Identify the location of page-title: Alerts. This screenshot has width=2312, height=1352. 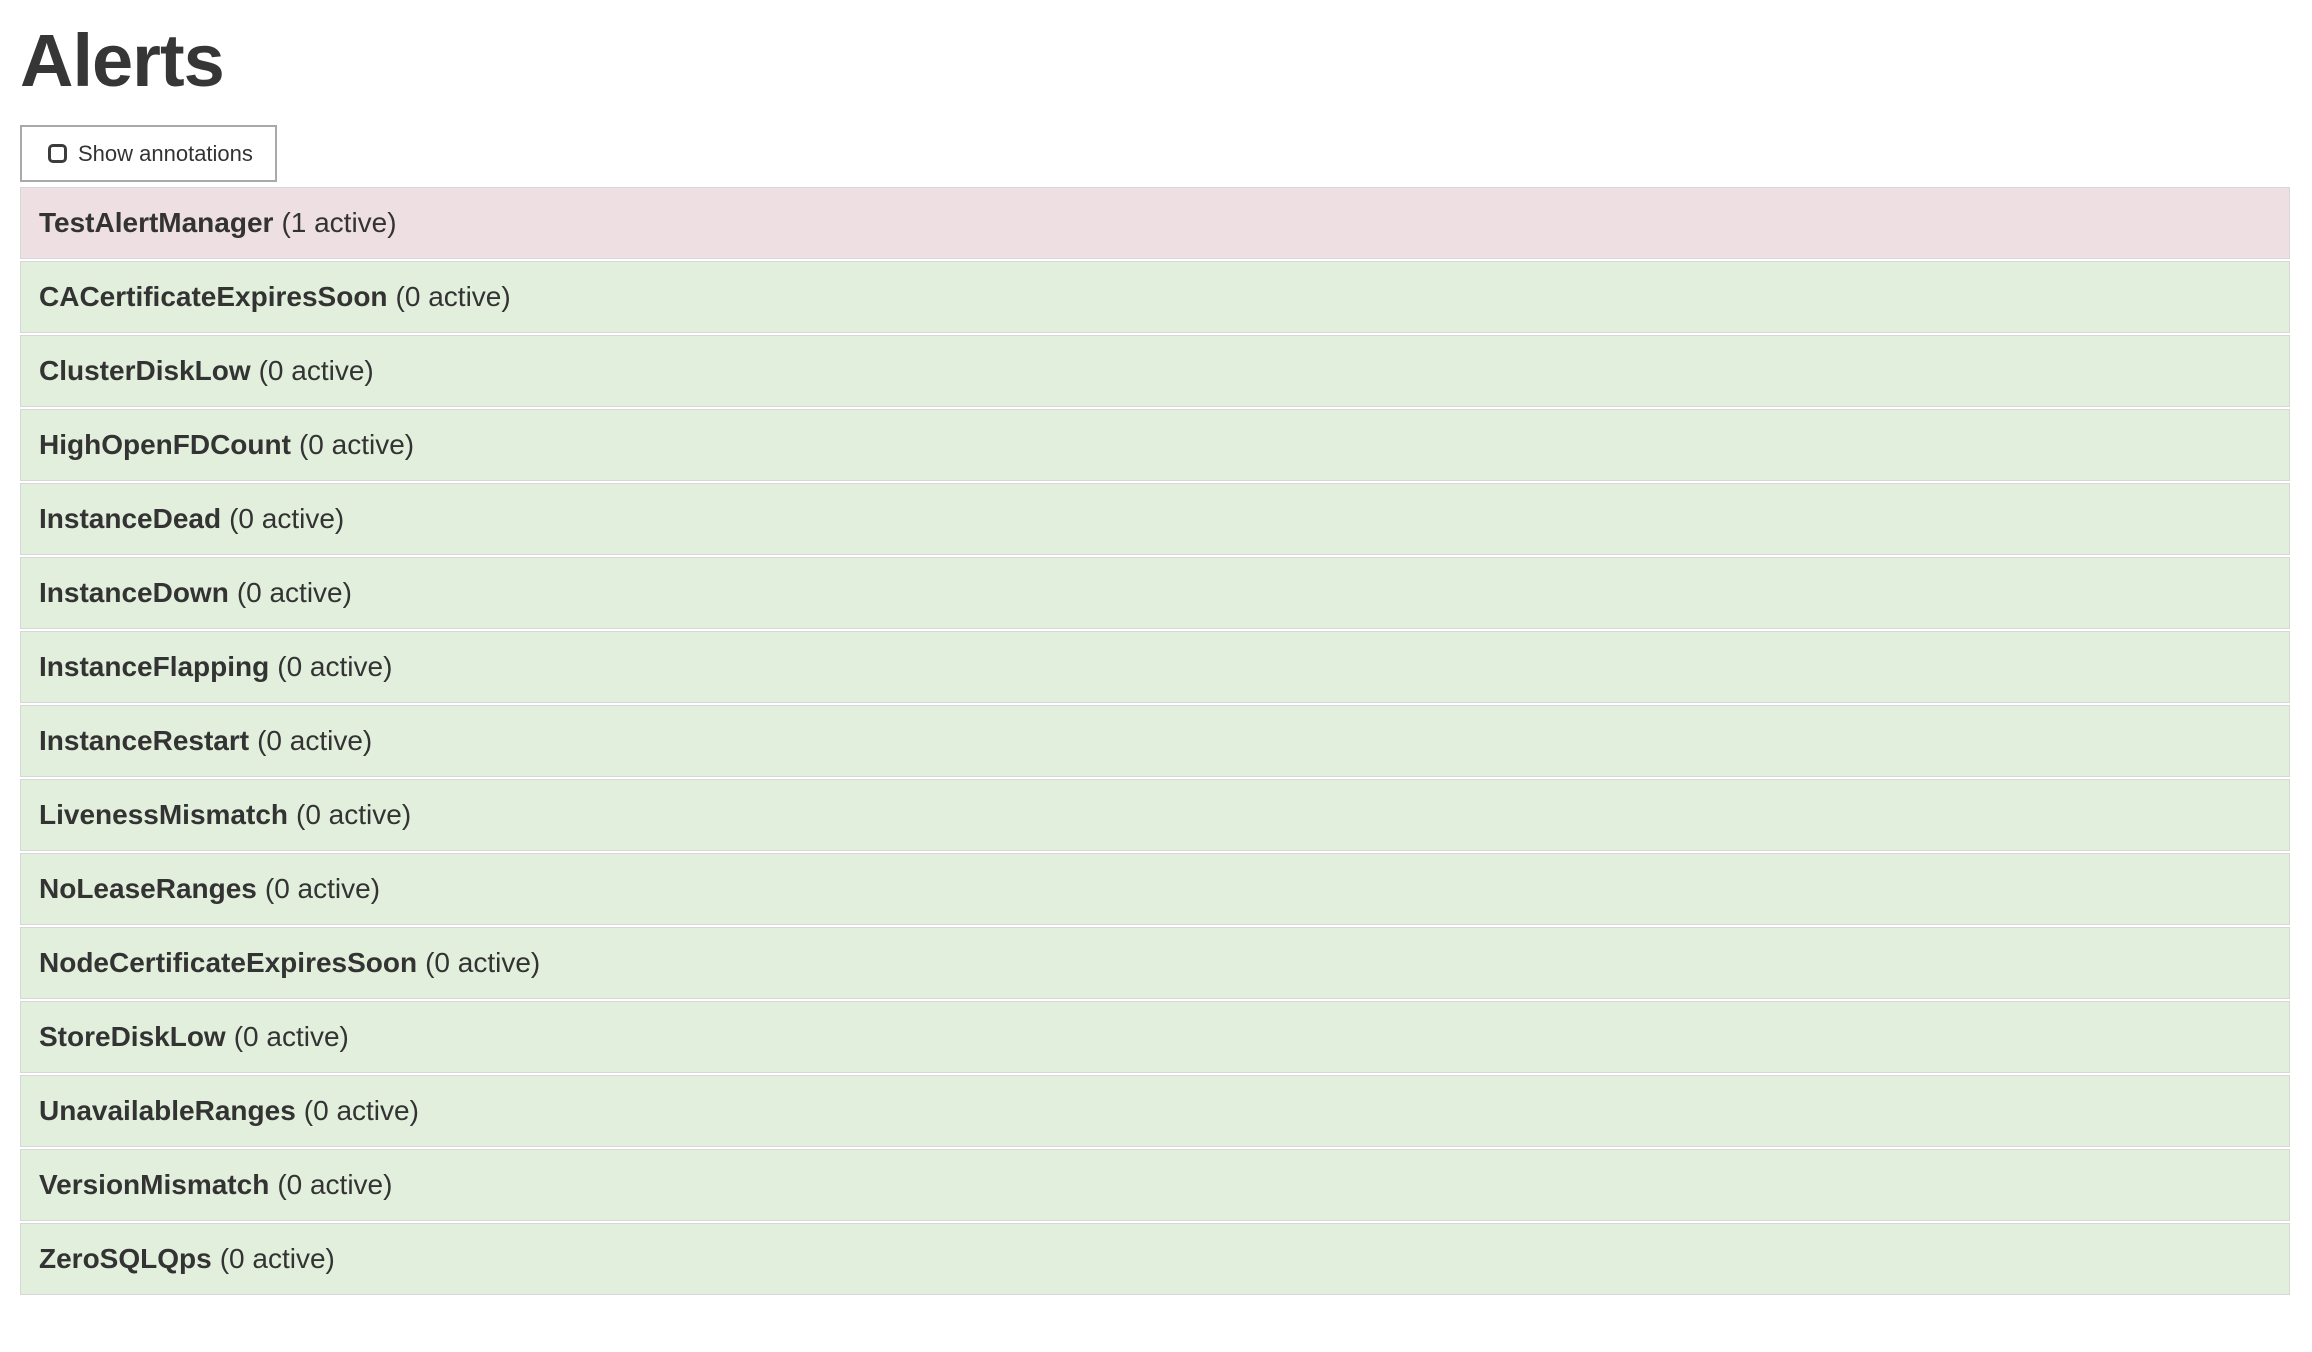
(122, 60).